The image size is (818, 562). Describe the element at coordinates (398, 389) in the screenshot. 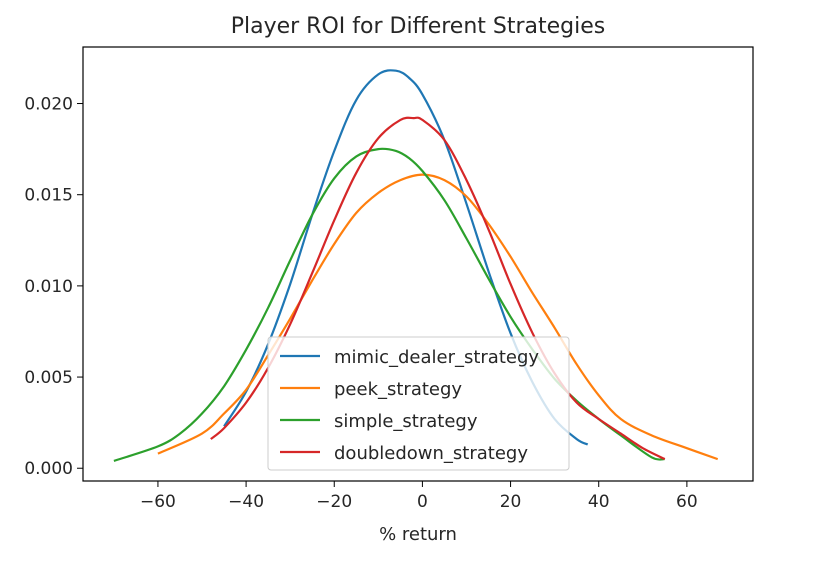

I see `legend-label: peek_strategy` at that location.